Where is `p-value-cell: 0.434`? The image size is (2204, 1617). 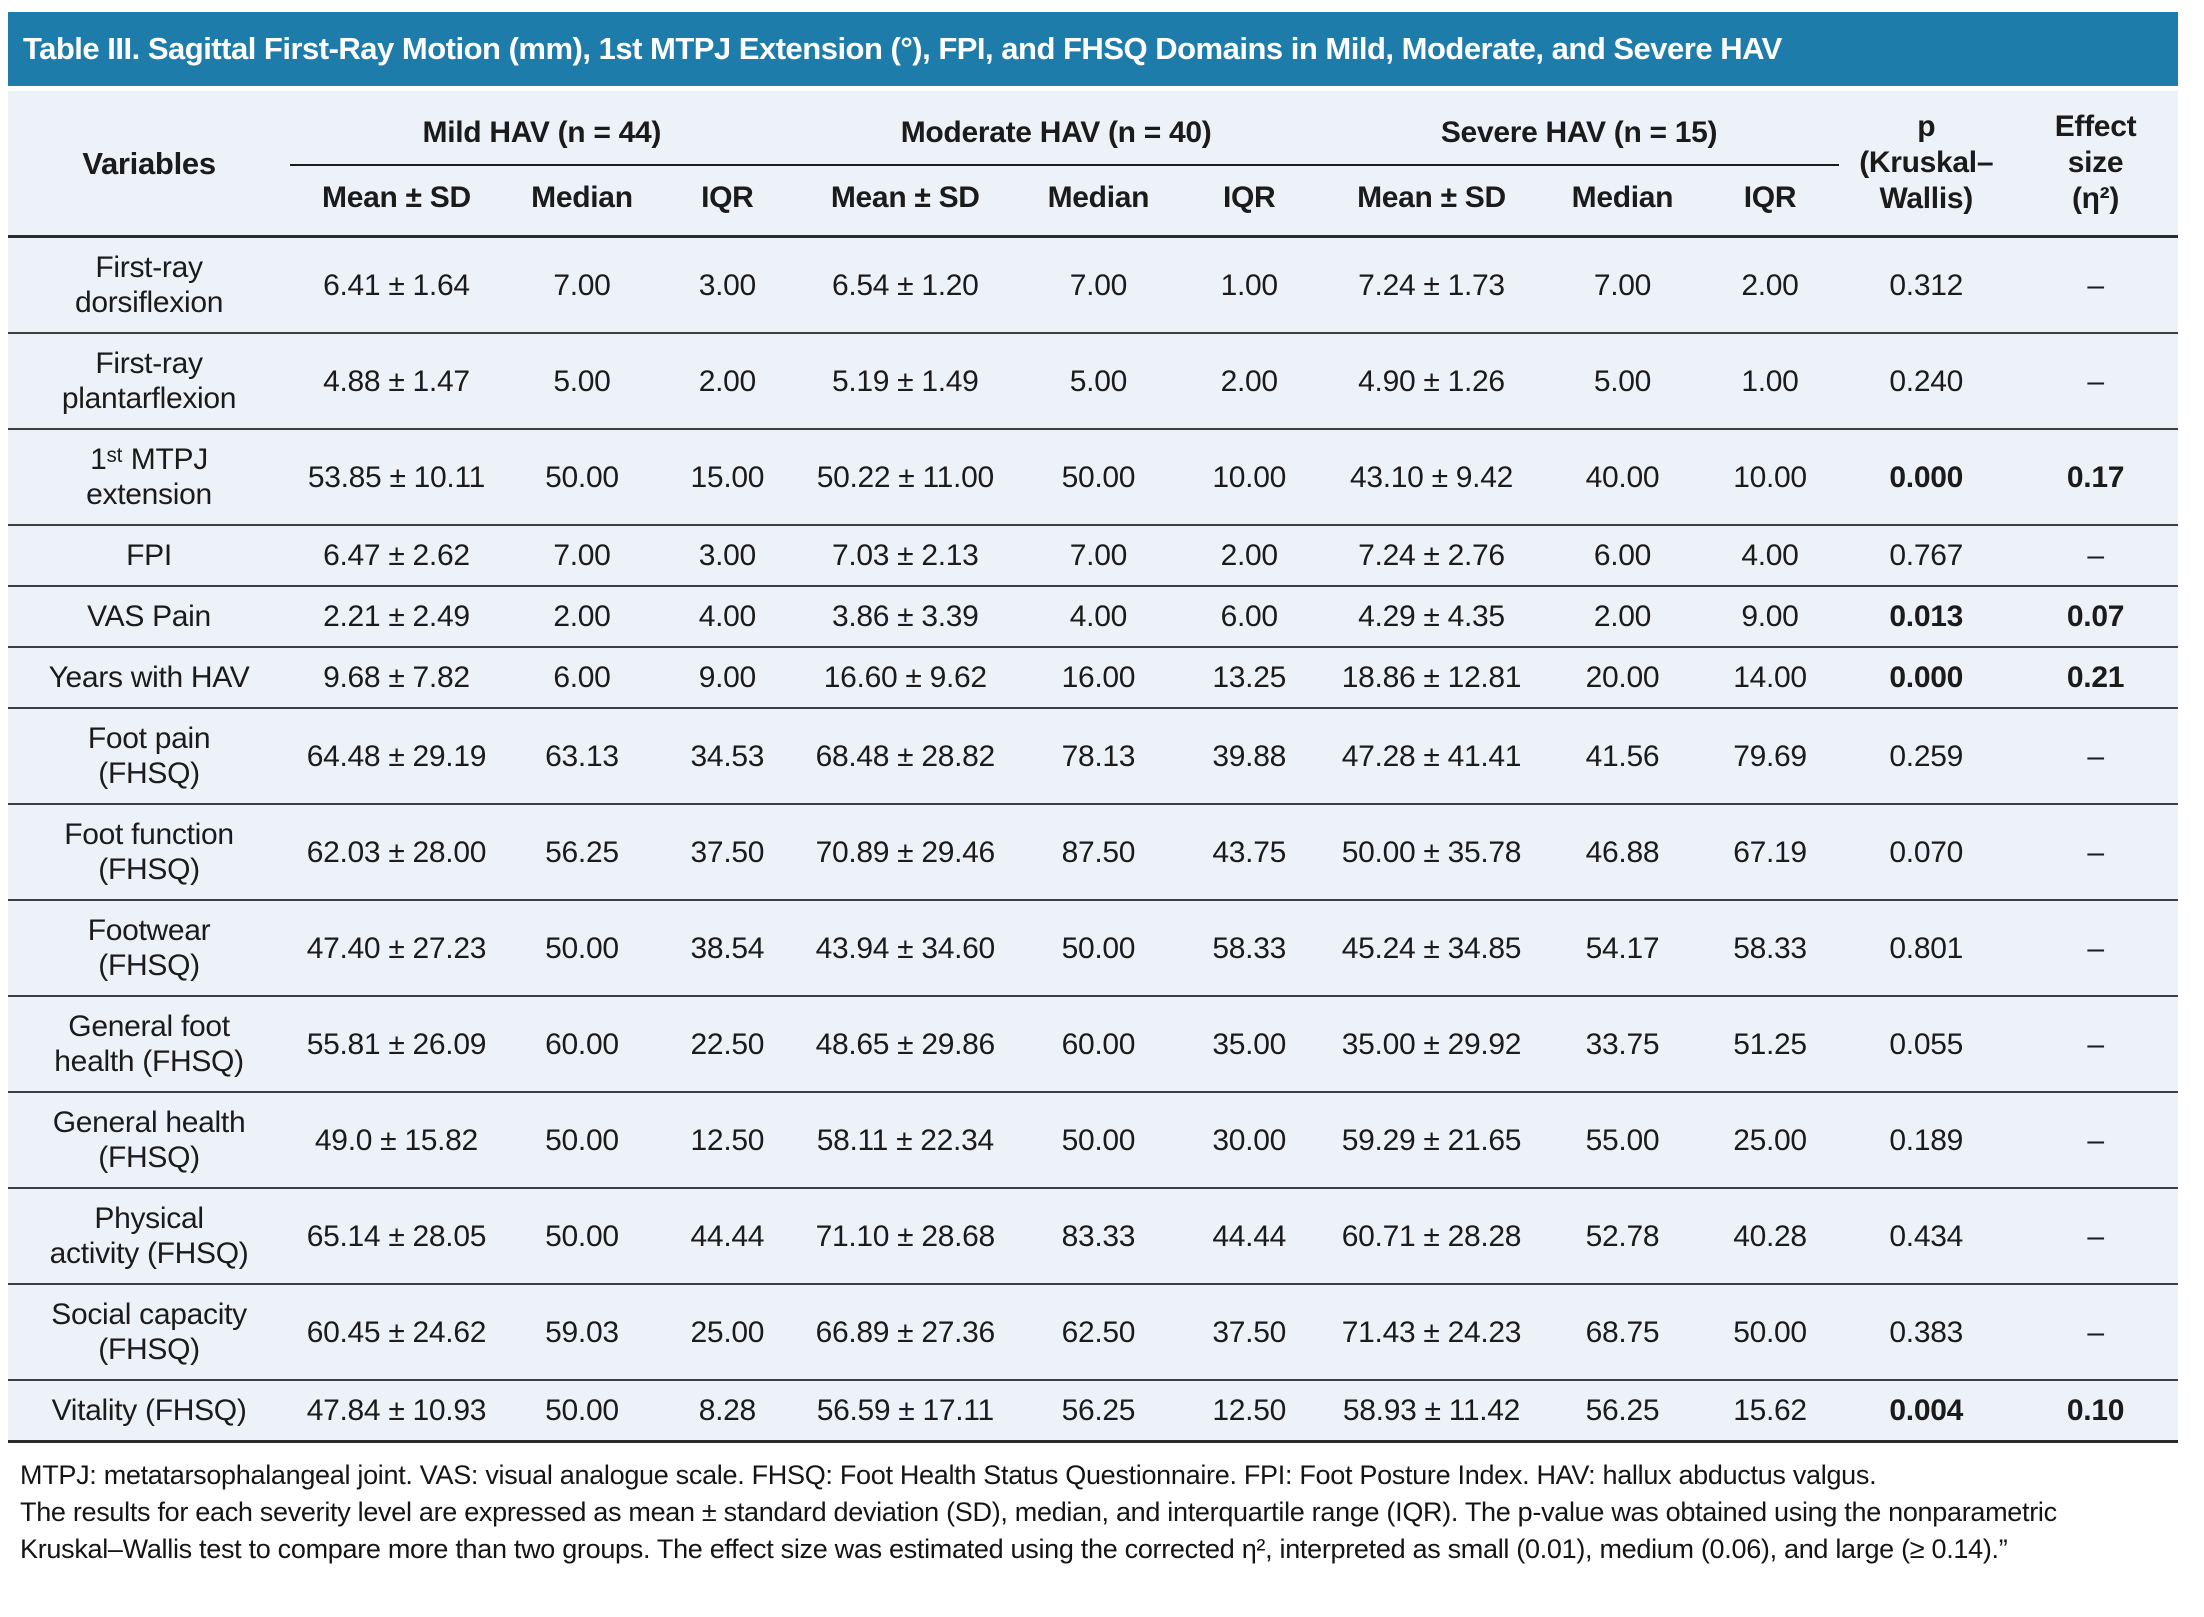 p-value-cell: 0.434 is located at coordinates (1926, 1235).